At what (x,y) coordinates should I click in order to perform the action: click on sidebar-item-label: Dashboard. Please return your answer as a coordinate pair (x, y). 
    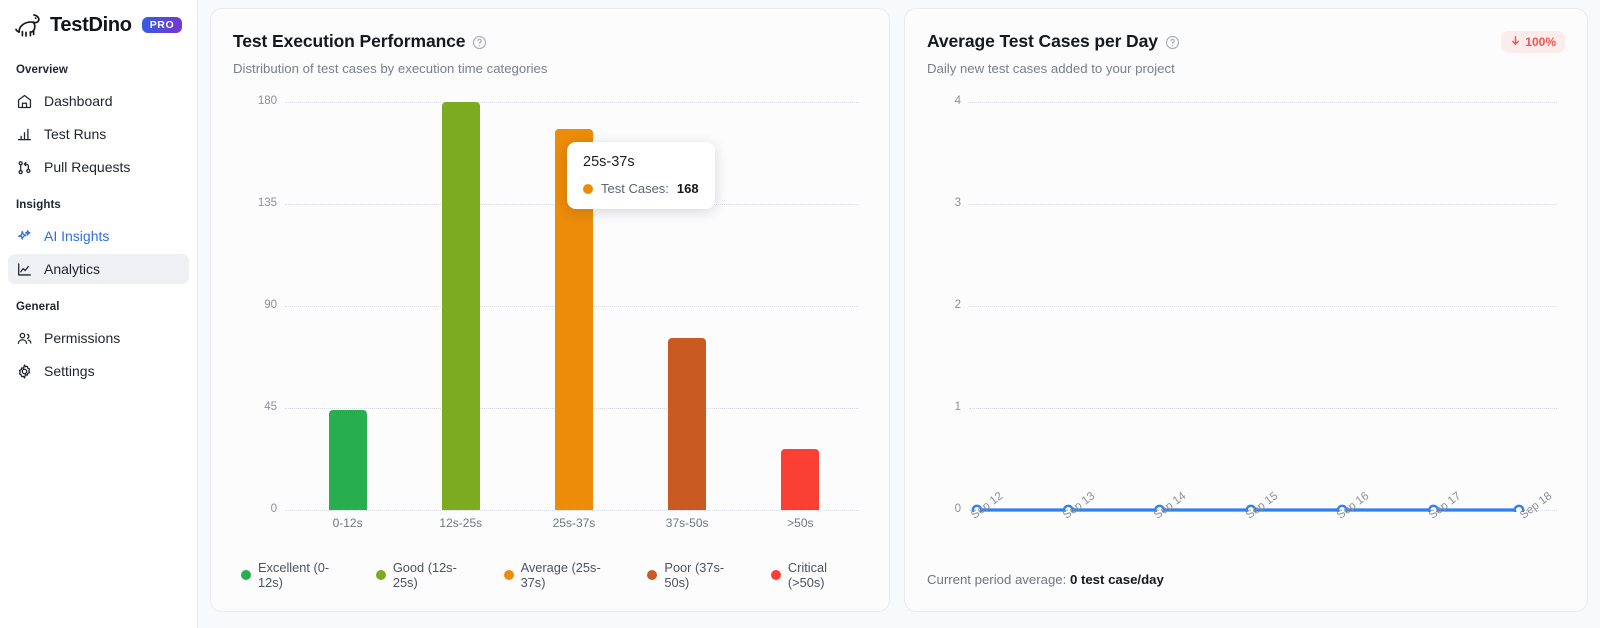
    Looking at the image, I should click on (78, 101).